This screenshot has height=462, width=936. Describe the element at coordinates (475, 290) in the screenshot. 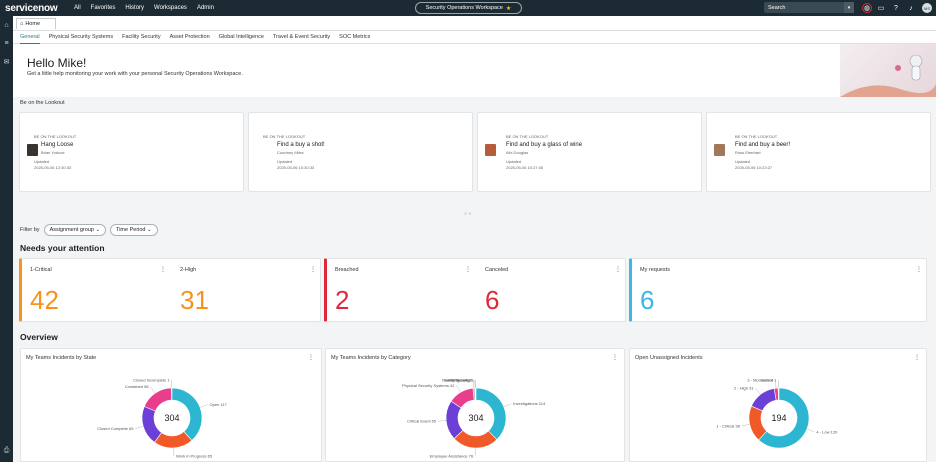

I see `breached-canceled-card: Breached ⋮ 2 Canceled ⋮ 6` at that location.